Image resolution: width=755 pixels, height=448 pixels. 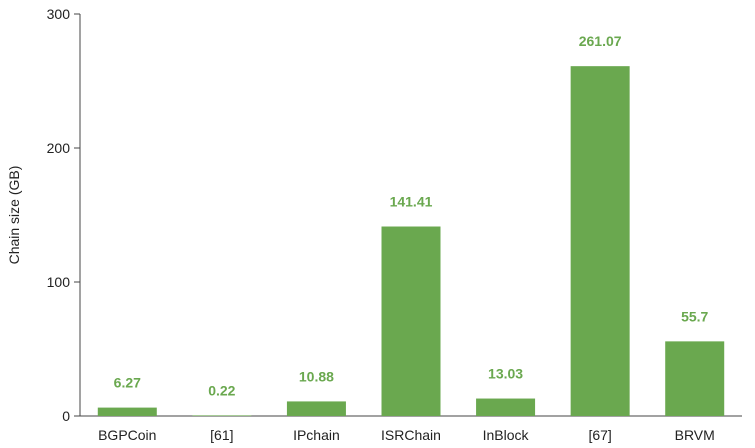 I want to click on data-label: 0.22, so click(x=221, y=391).